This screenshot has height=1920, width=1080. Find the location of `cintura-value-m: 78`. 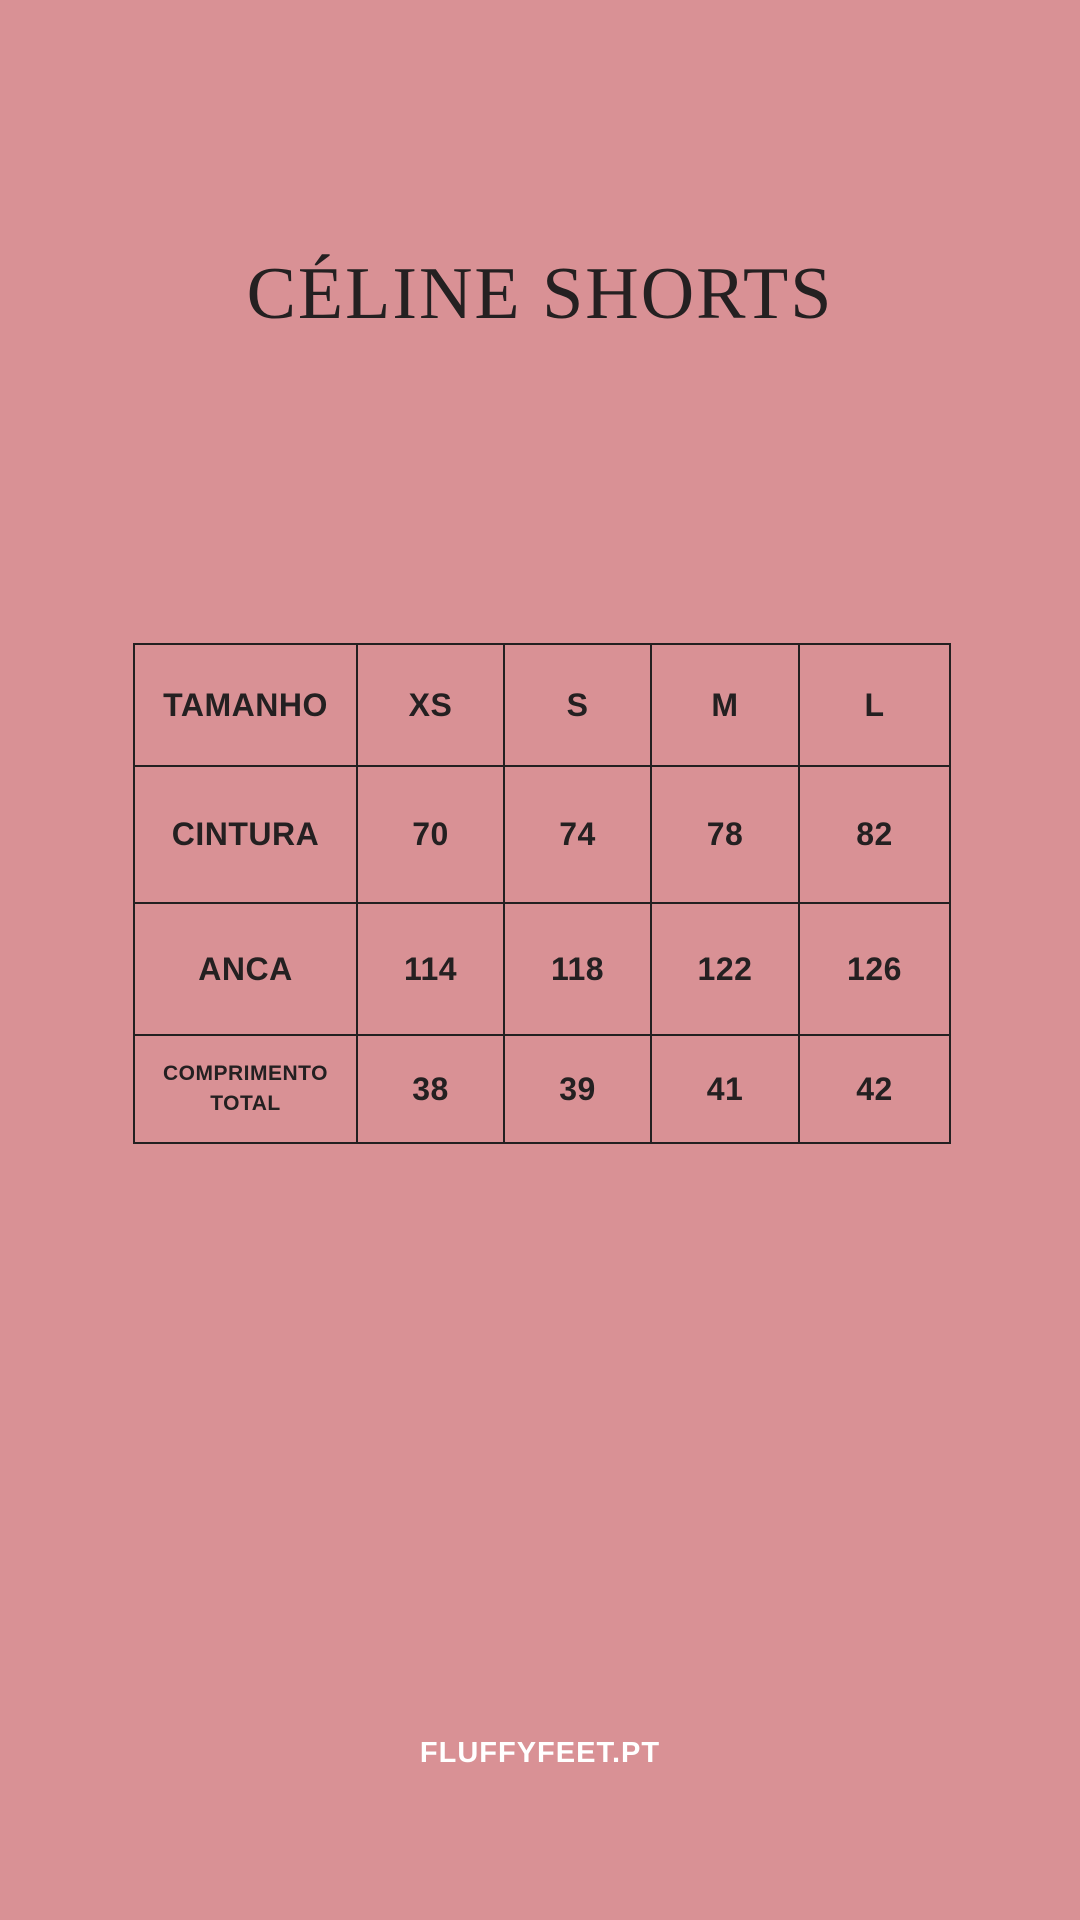

cintura-value-m: 78 is located at coordinates (726, 835).